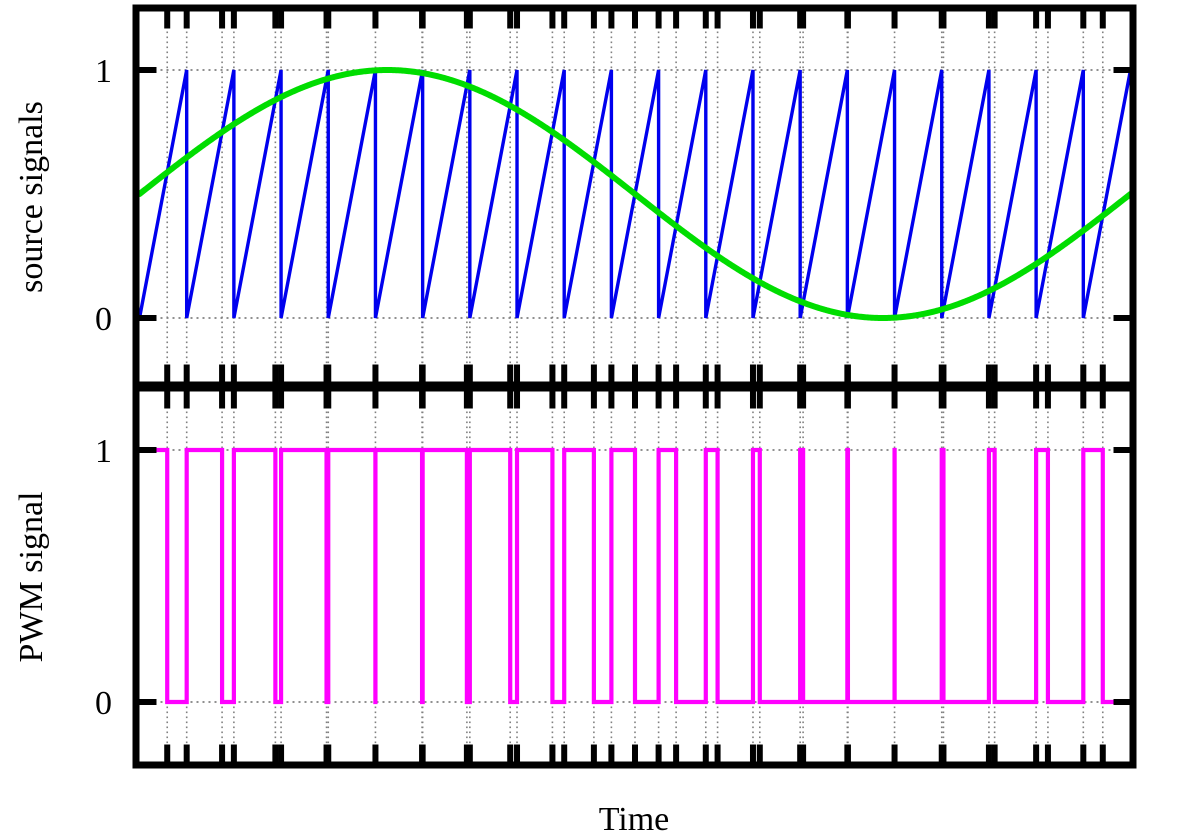  What do you see at coordinates (103, 71) in the screenshot?
I see `y-tick-label-top-1: 1` at bounding box center [103, 71].